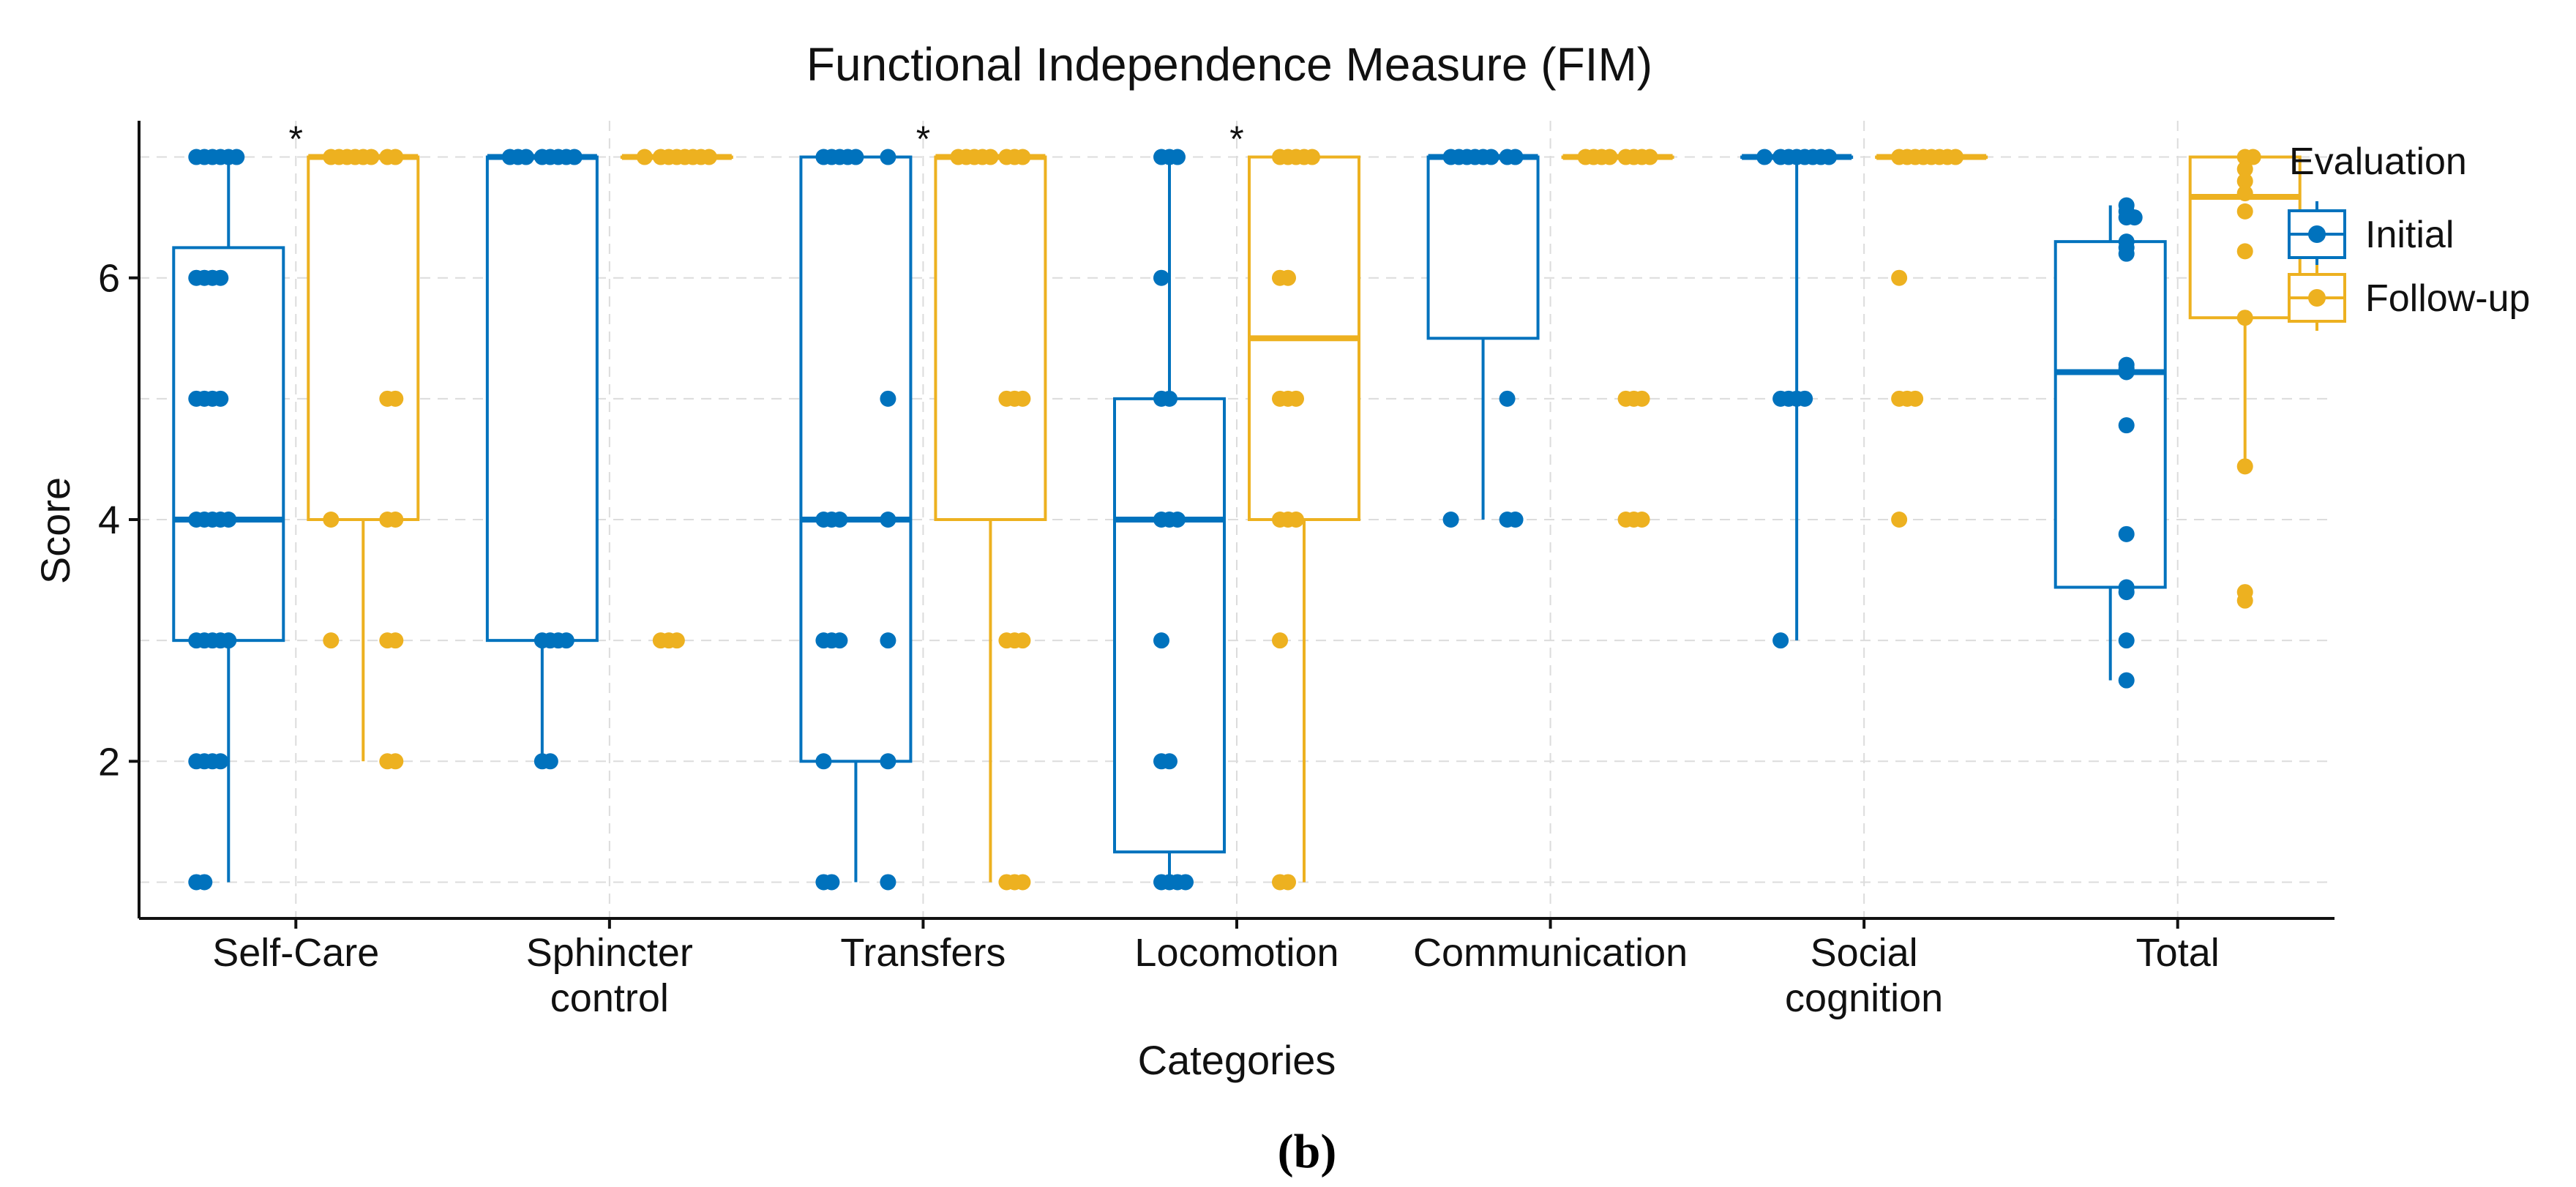  What do you see at coordinates (2409, 235) in the screenshot?
I see `legend-entry-label: Initial` at bounding box center [2409, 235].